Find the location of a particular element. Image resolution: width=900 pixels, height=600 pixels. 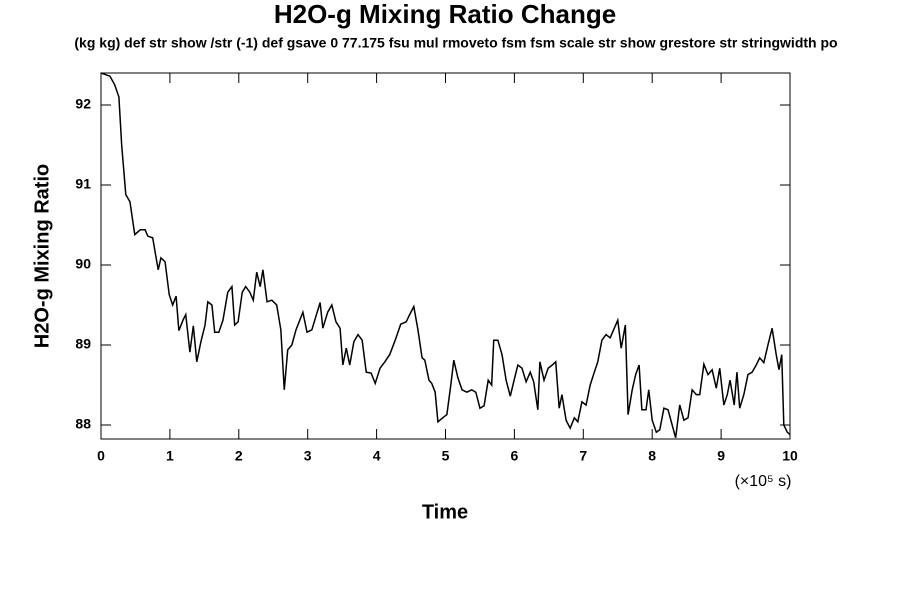

x-axis-label: Time is located at coordinates (445, 512).